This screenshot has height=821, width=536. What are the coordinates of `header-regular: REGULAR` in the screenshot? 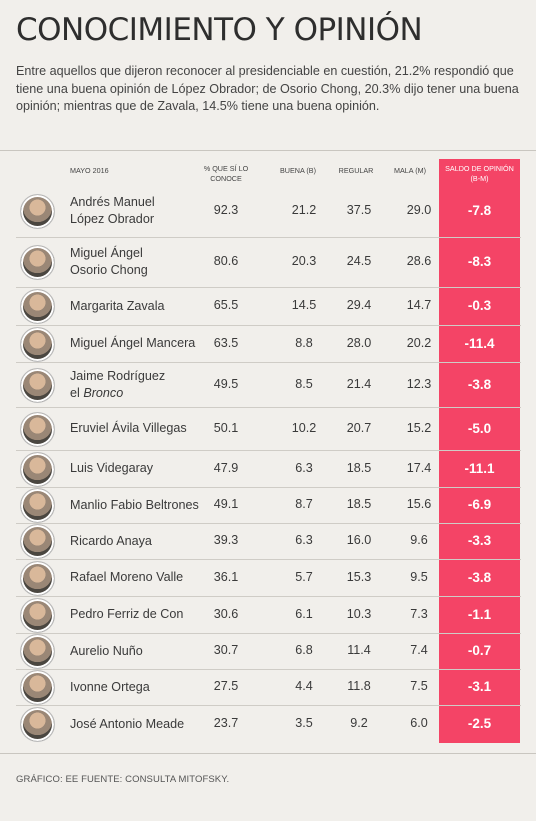 It's located at (356, 170).